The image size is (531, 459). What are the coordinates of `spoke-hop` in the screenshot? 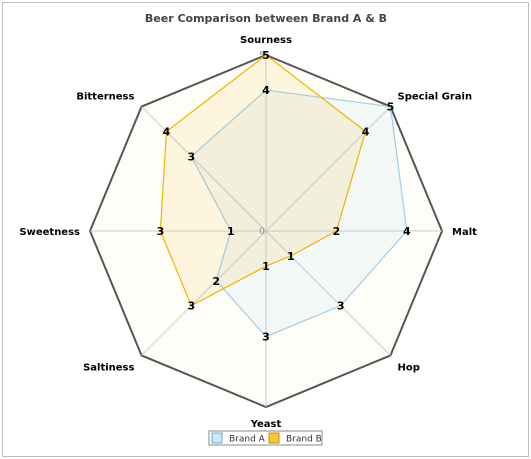 It's located at (328, 293).